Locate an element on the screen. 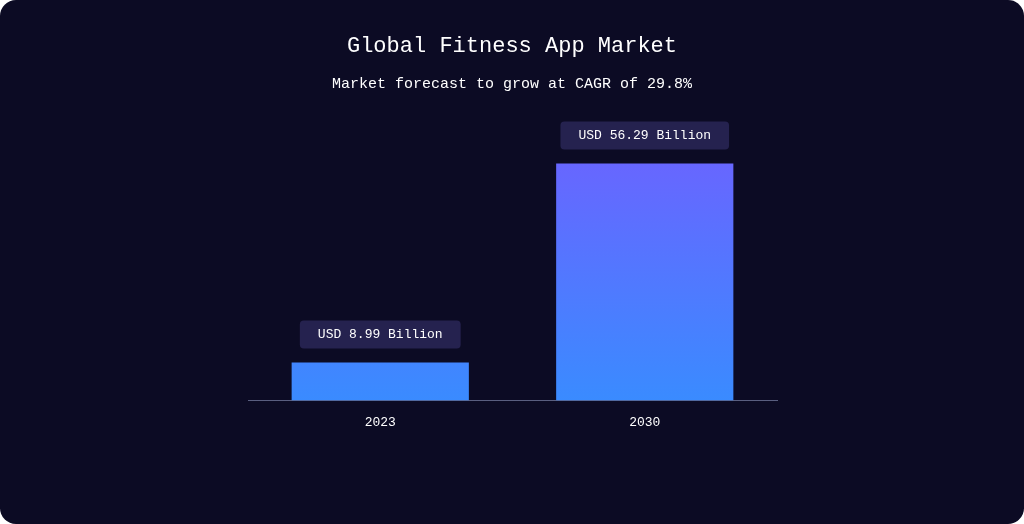 This screenshot has height=524, width=1024. x-tick-label: 2030 is located at coordinates (645, 422).